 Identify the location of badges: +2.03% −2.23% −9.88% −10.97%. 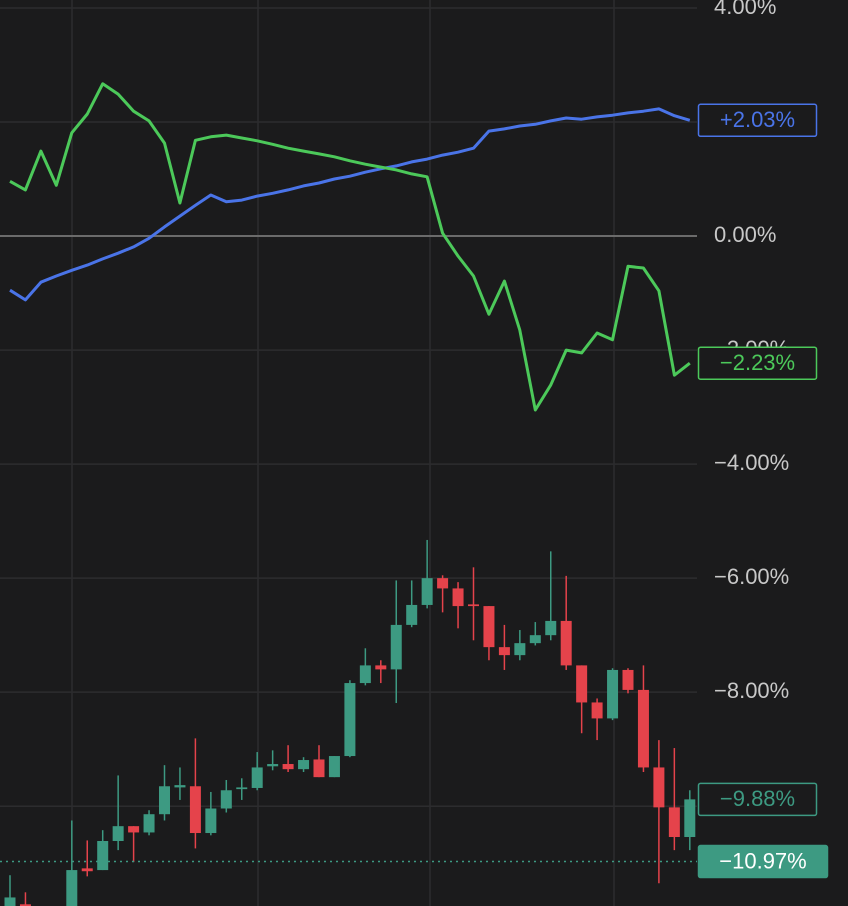
(763, 491).